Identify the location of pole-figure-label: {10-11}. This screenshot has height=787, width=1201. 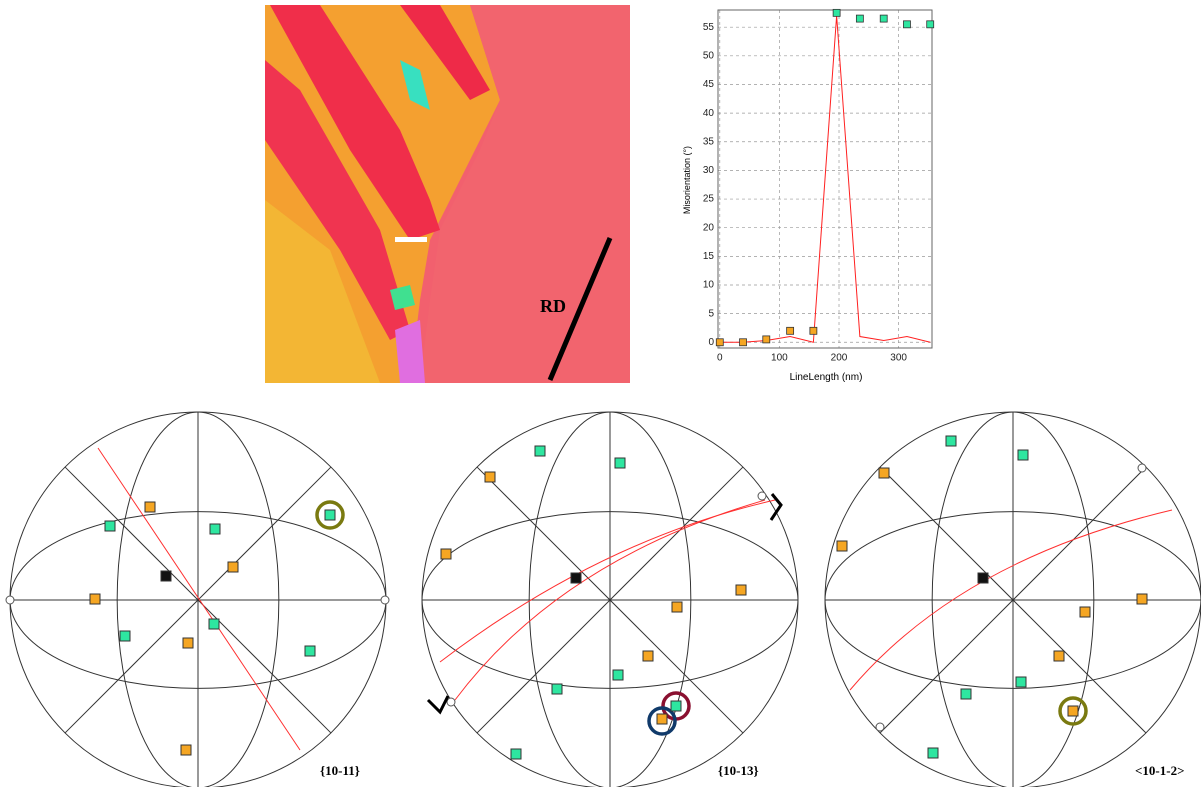
(340, 770).